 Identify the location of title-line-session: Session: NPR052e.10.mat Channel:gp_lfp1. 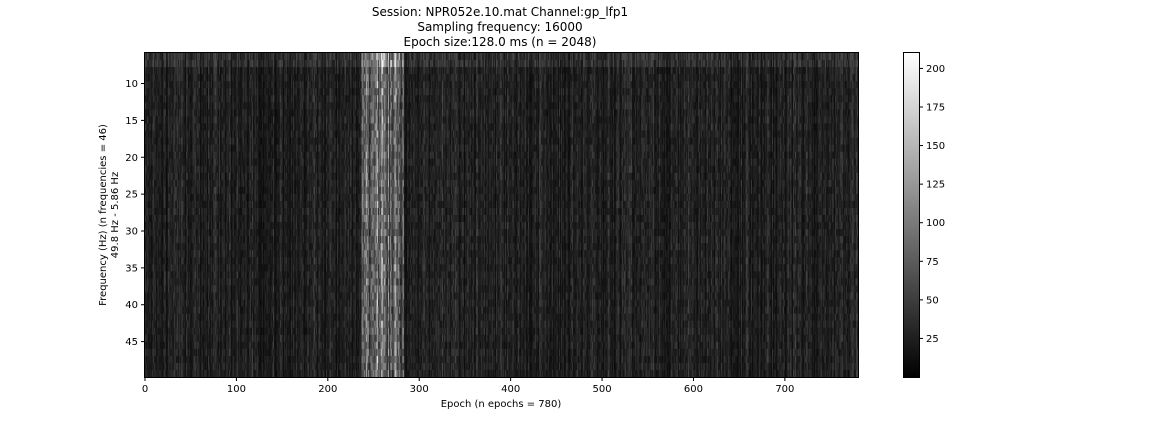
(500, 12).